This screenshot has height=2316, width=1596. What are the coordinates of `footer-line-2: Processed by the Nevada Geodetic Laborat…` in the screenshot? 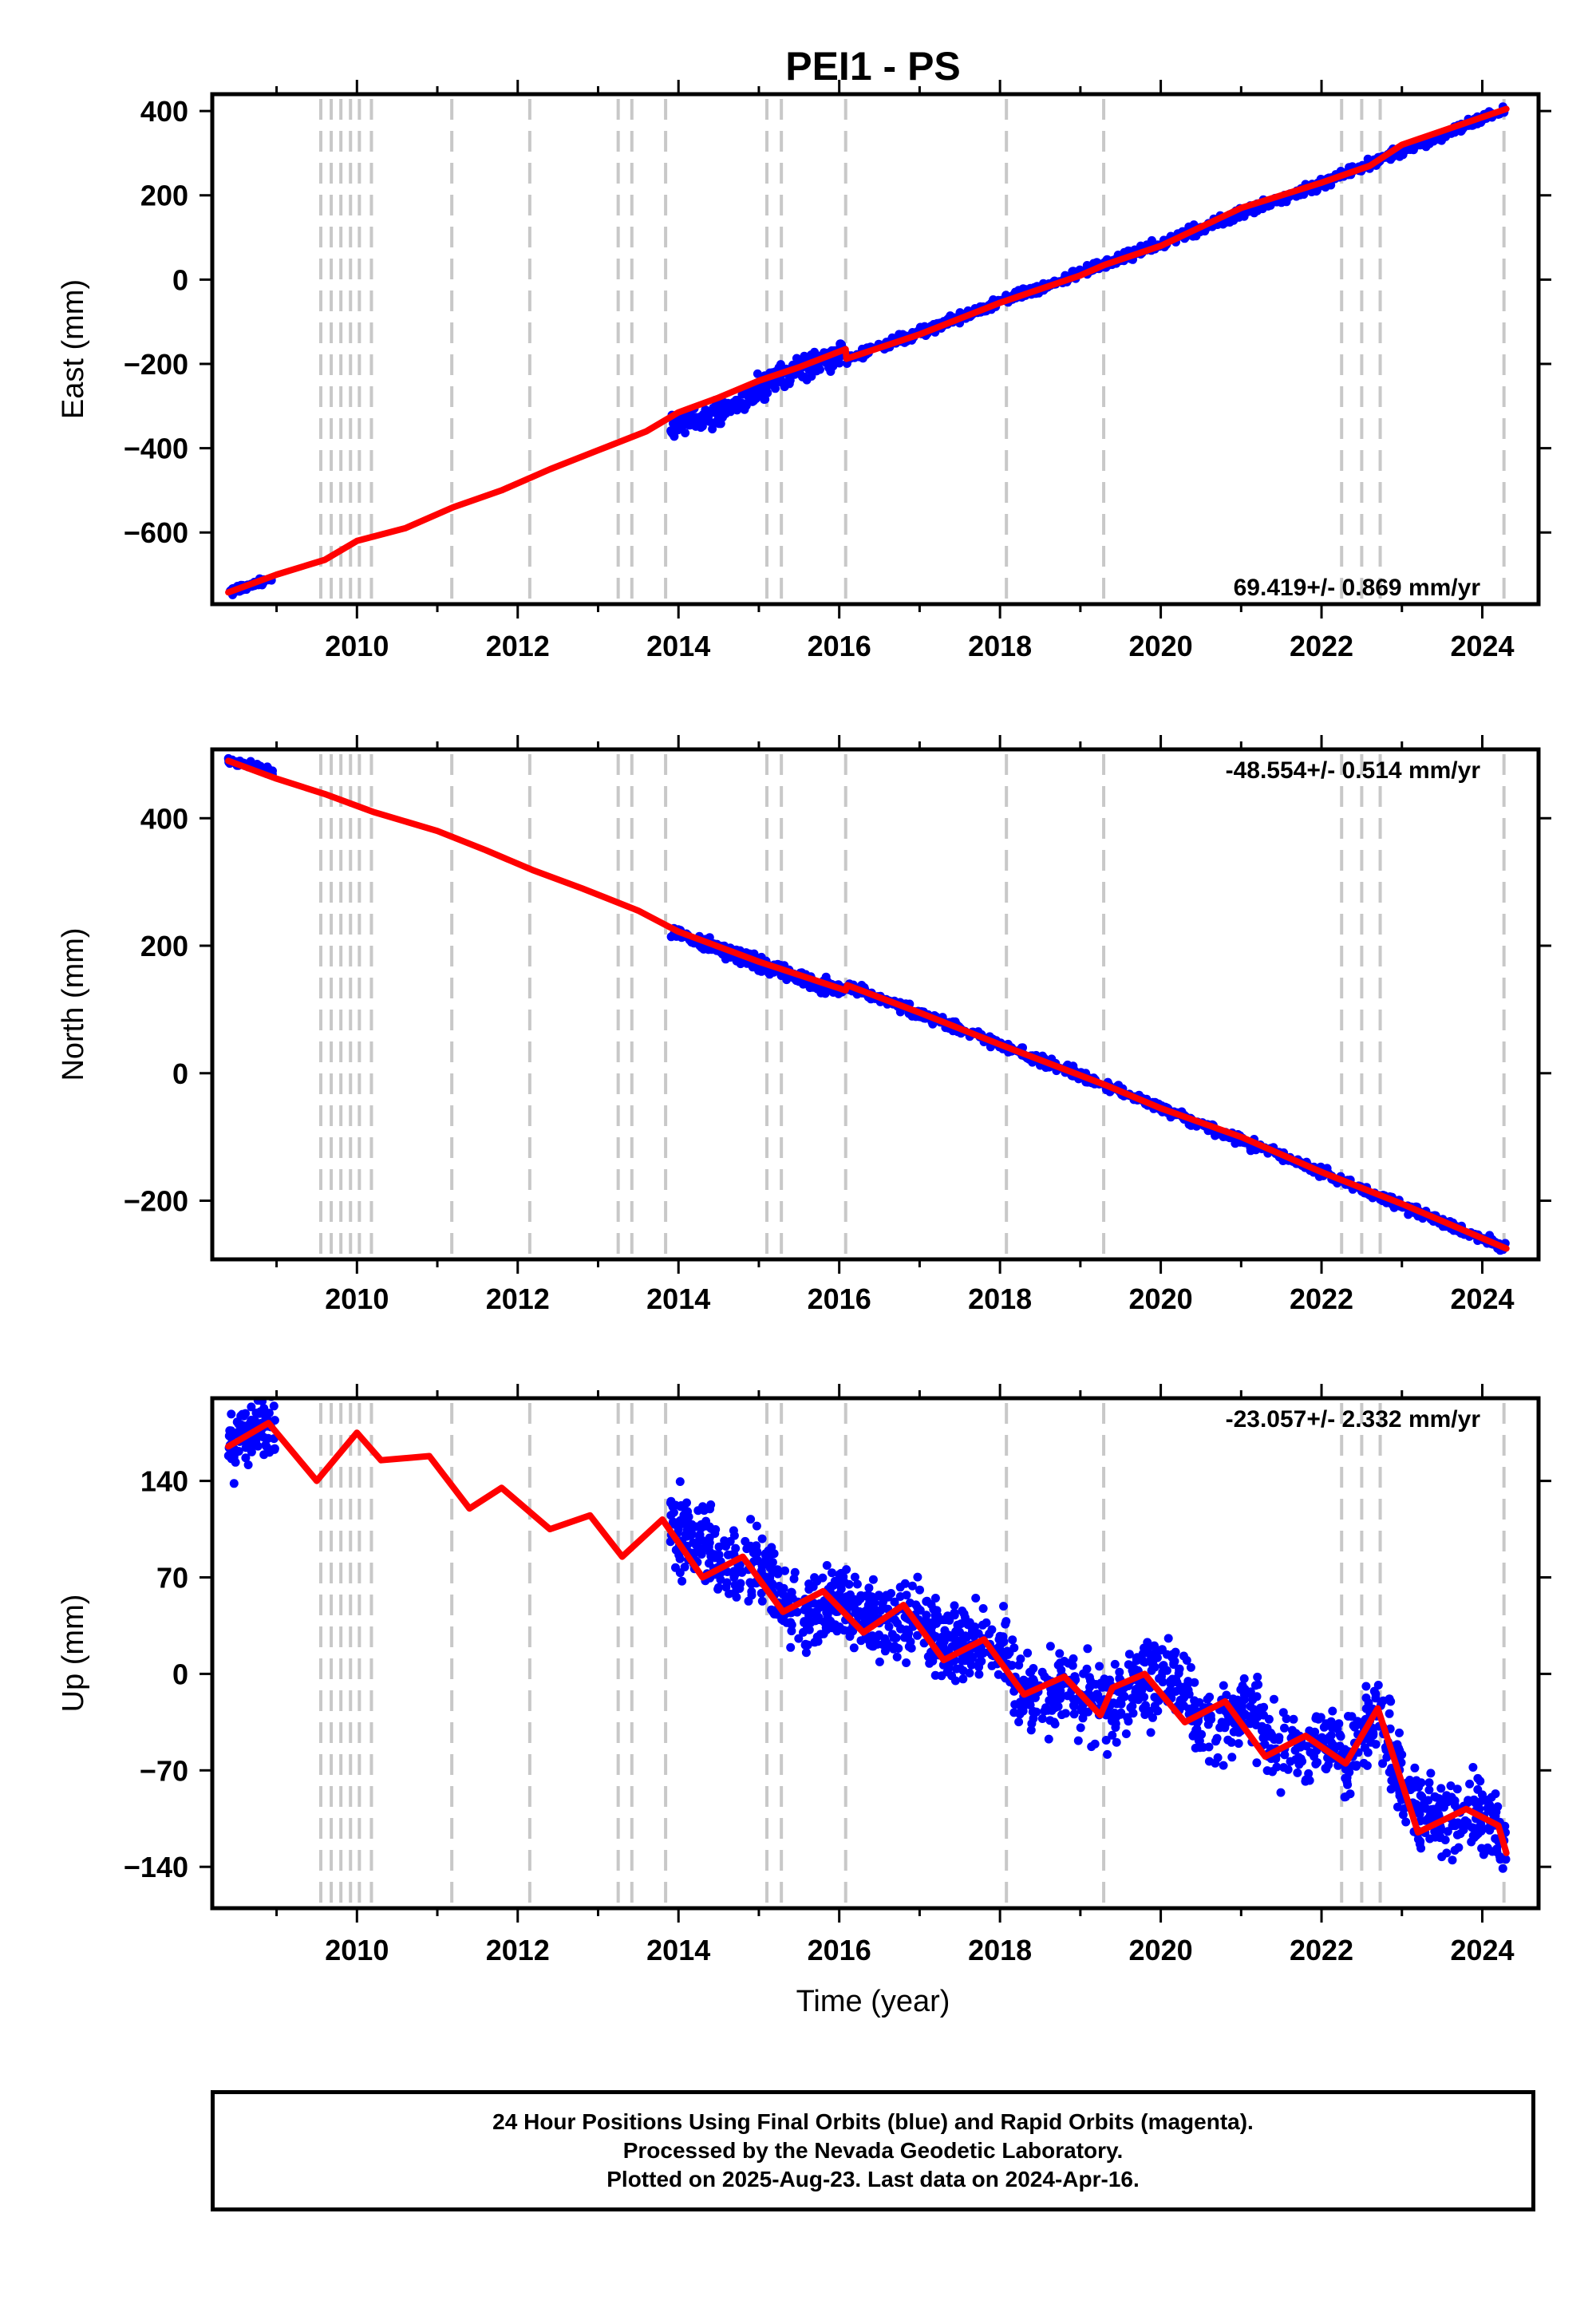 It's located at (873, 2150).